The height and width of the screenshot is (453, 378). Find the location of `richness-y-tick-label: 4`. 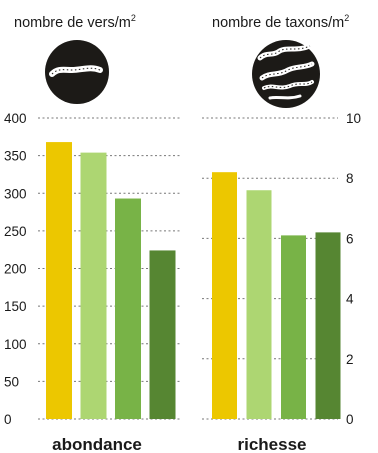

richness-y-tick-label: 4 is located at coordinates (350, 299).